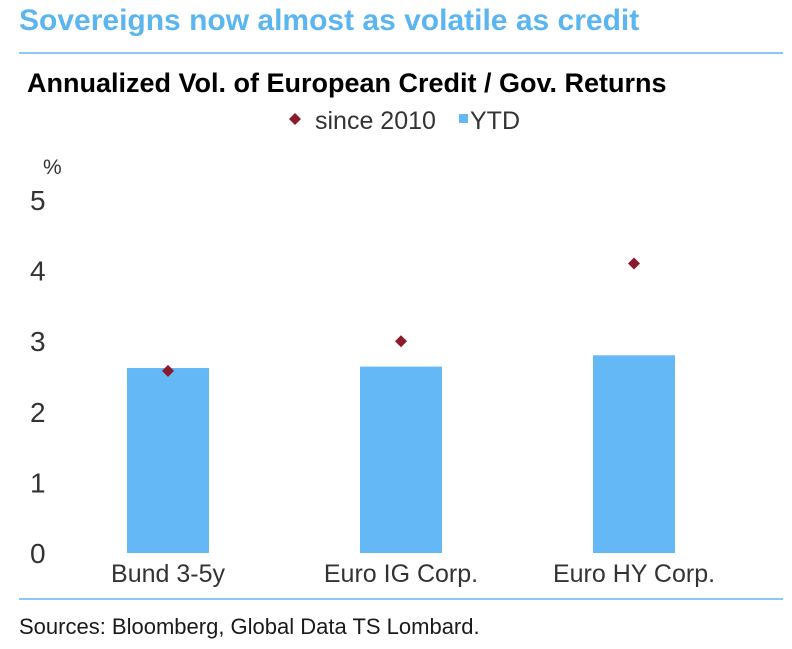  What do you see at coordinates (52, 167) in the screenshot?
I see `y-axis-unit-label: %` at bounding box center [52, 167].